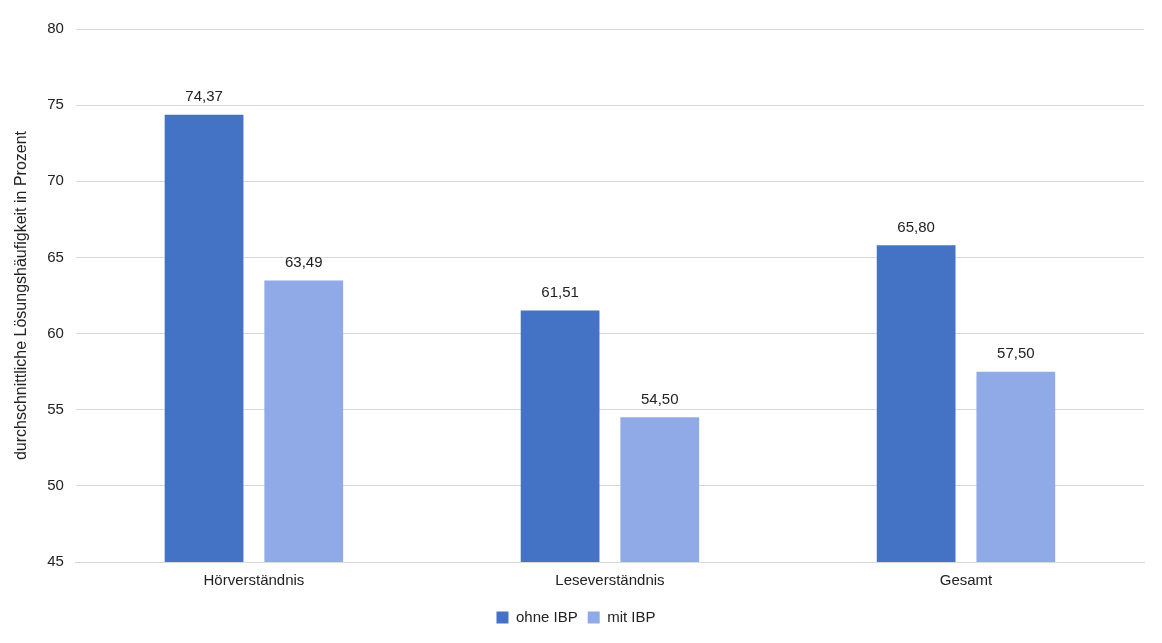 The height and width of the screenshot is (643, 1162). Describe the element at coordinates (204, 96) in the screenshot. I see `data-label: 74,37` at that location.